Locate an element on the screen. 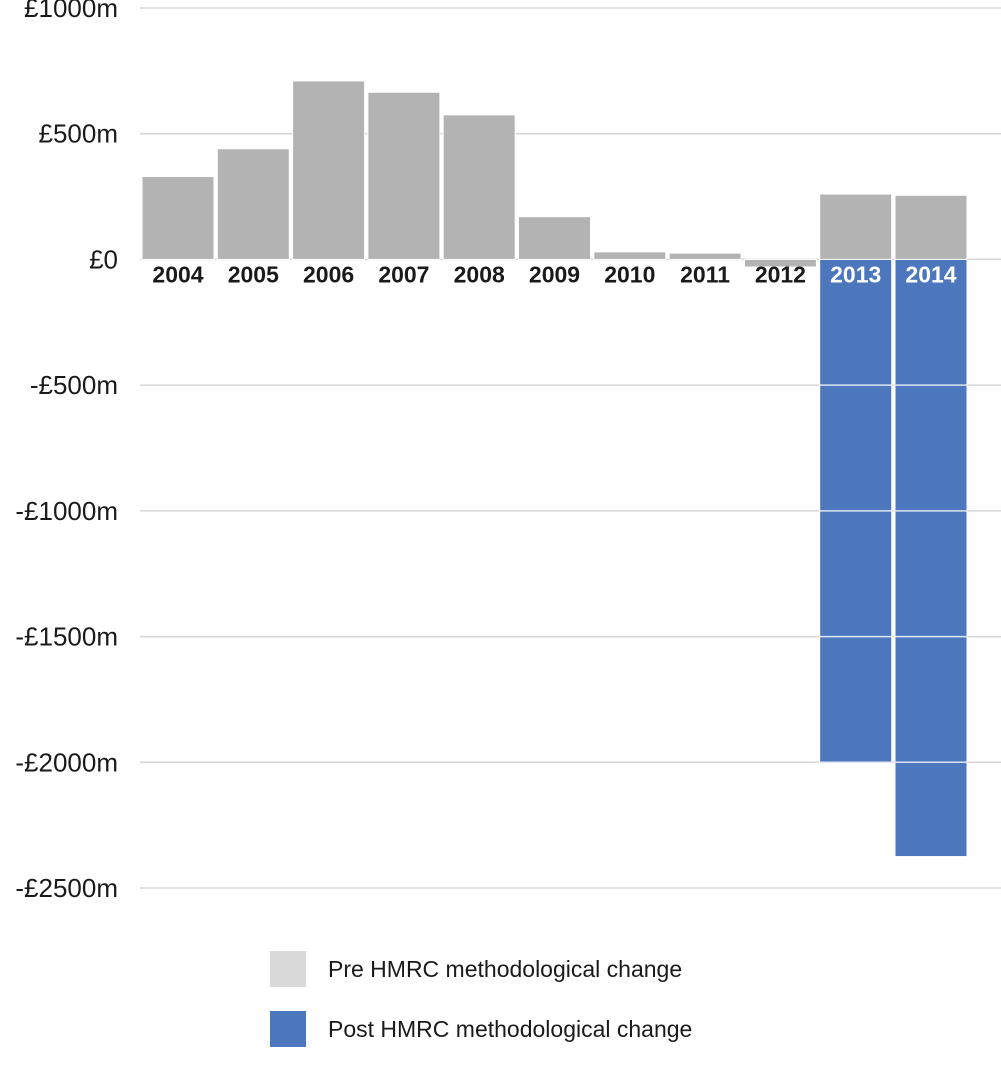  category-label-2009: 2009 is located at coordinates (554, 274).